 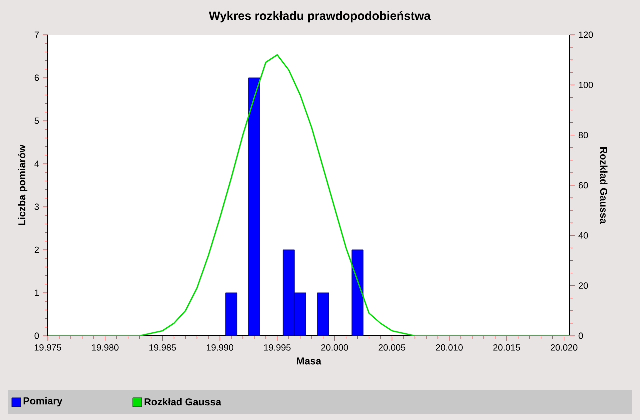 I want to click on y-tick-label: 1, so click(x=37, y=293).